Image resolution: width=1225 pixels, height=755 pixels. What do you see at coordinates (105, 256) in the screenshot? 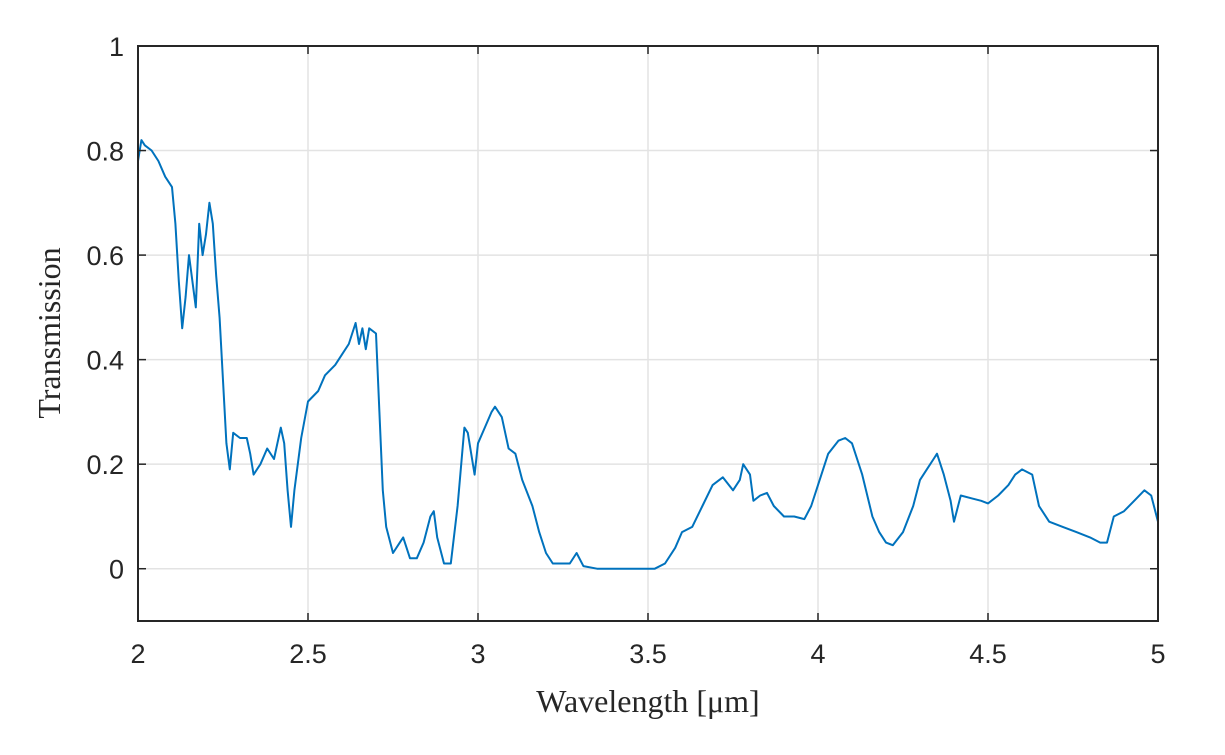
I see `y-tick-label: 0.6` at bounding box center [105, 256].